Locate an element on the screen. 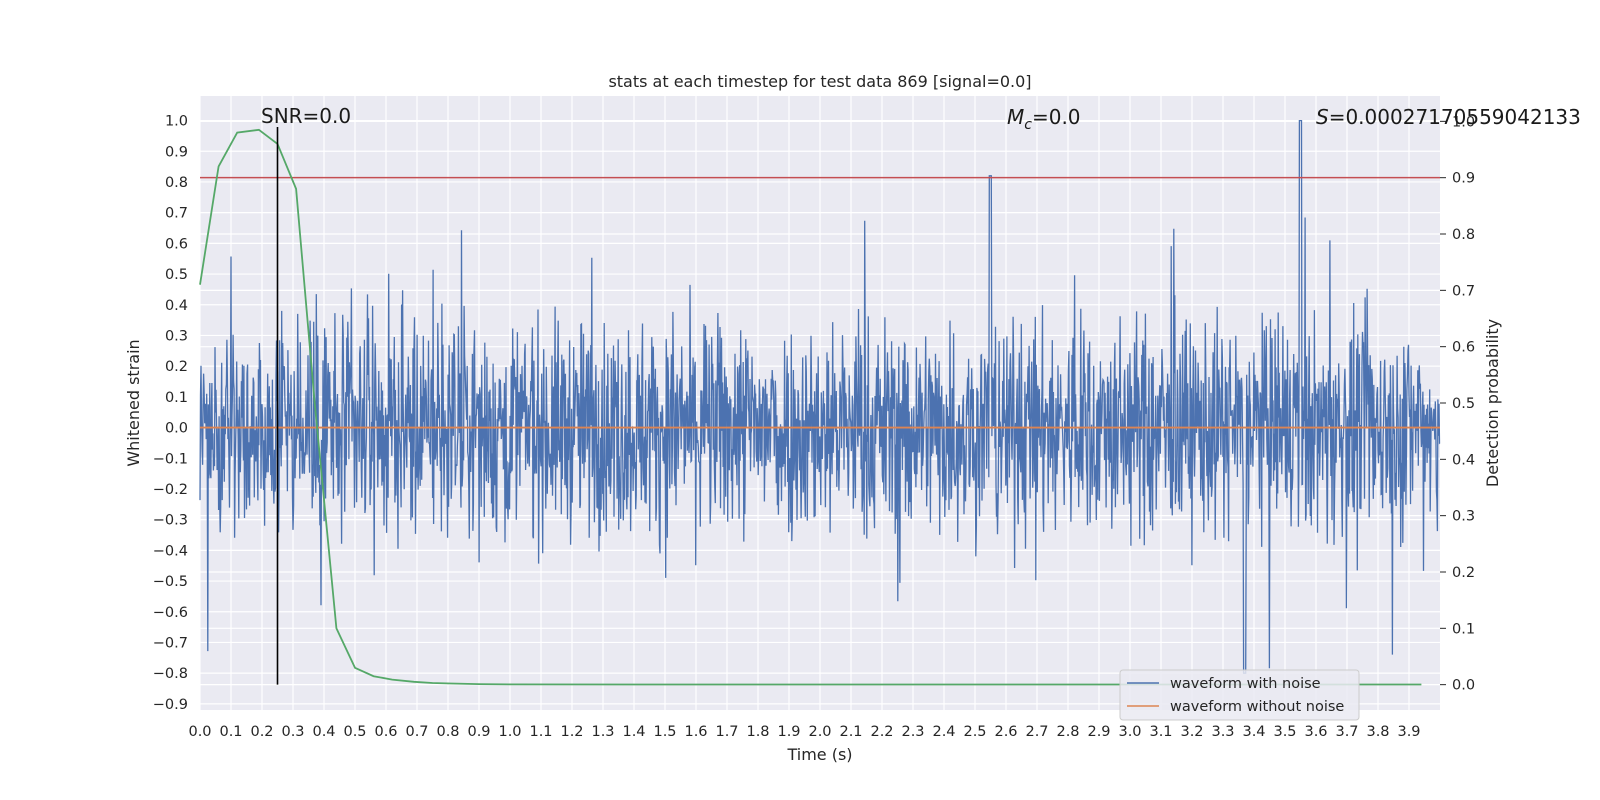  x-tick-label: 0.5 is located at coordinates (354, 732).